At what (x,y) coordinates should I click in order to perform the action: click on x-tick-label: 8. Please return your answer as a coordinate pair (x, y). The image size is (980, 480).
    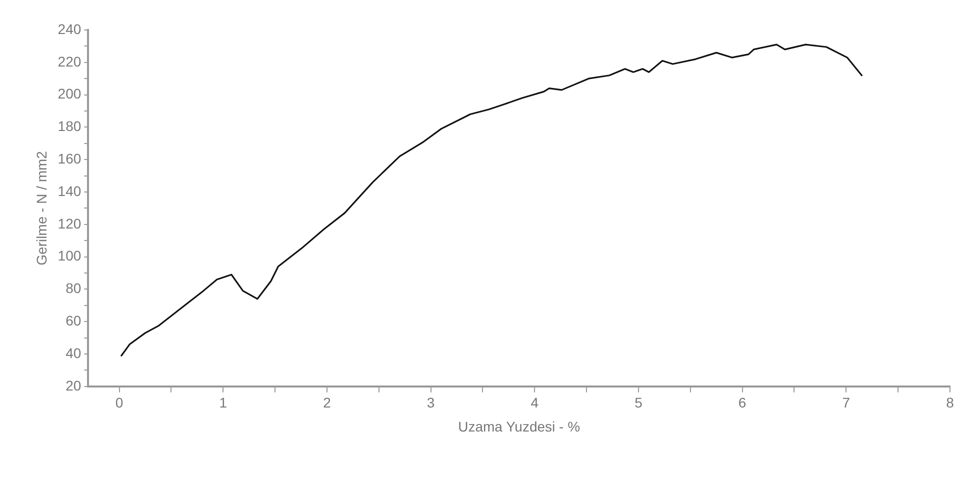
    Looking at the image, I should click on (950, 402).